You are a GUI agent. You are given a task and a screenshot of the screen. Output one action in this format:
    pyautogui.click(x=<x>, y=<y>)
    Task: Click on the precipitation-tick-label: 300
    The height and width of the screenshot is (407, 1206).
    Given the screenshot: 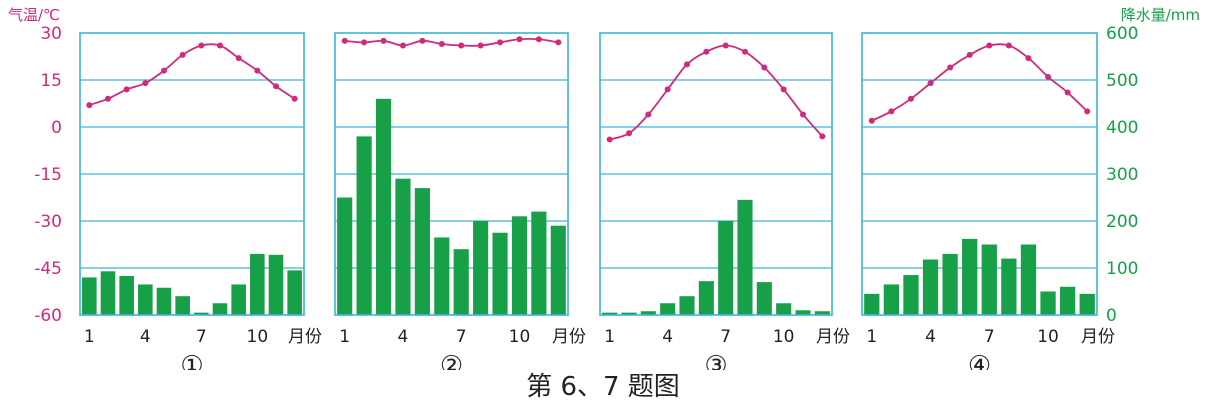 What is the action you would take?
    pyautogui.click(x=1122, y=175)
    